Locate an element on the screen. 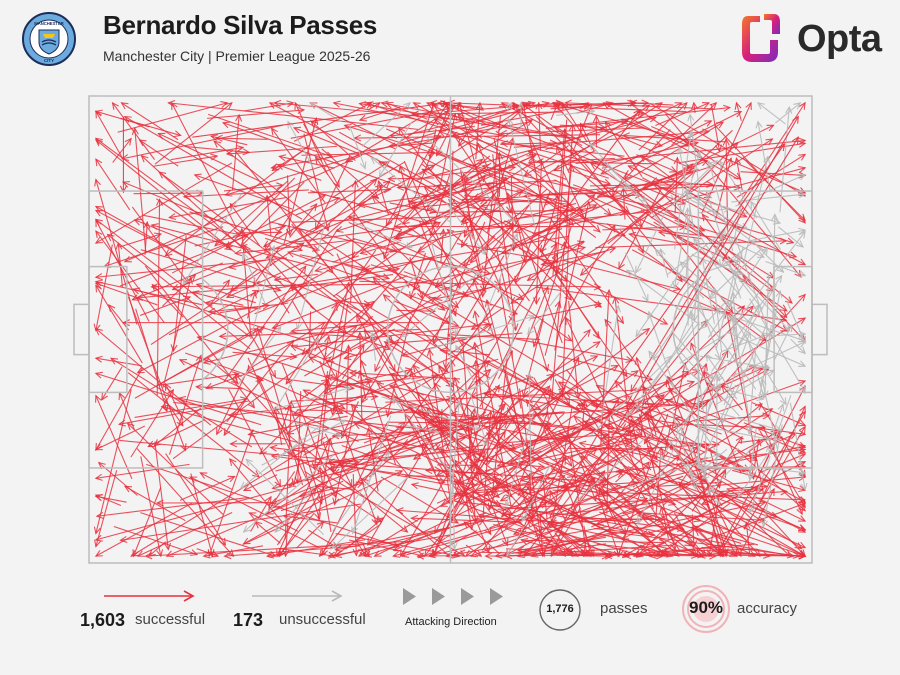 The image size is (900, 675). passes-value: 1,776 is located at coordinates (560, 609).